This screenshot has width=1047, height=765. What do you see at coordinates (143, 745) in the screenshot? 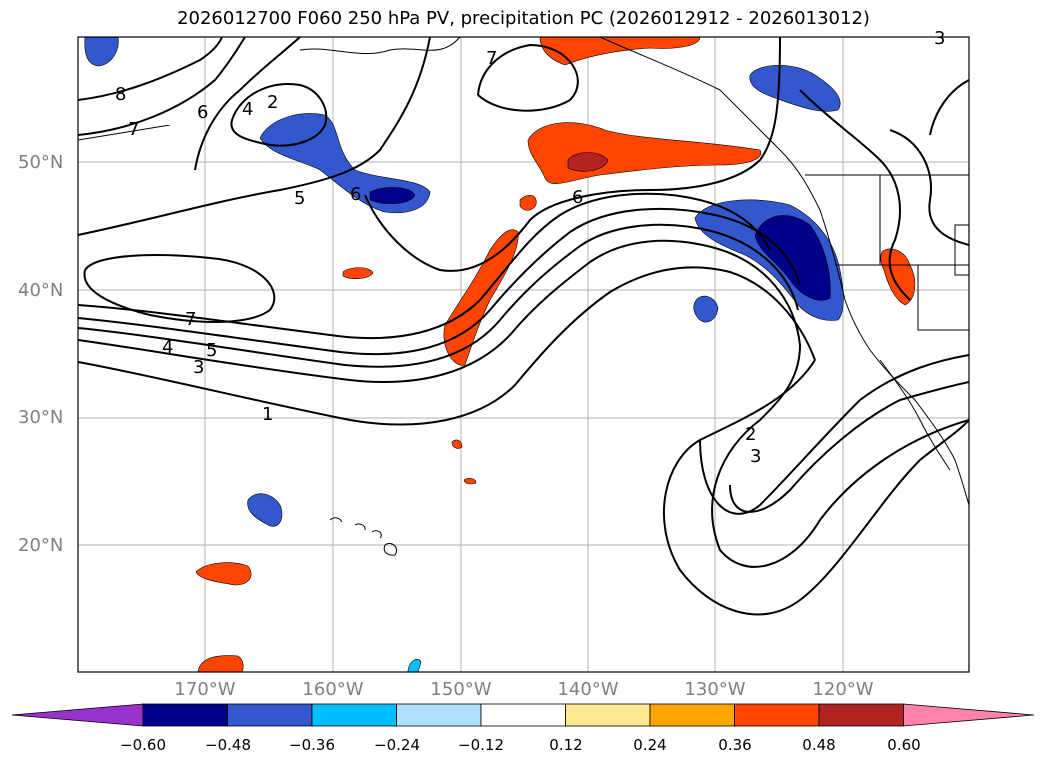
I see `colorbar-tick-label: −0.60` at bounding box center [143, 745].